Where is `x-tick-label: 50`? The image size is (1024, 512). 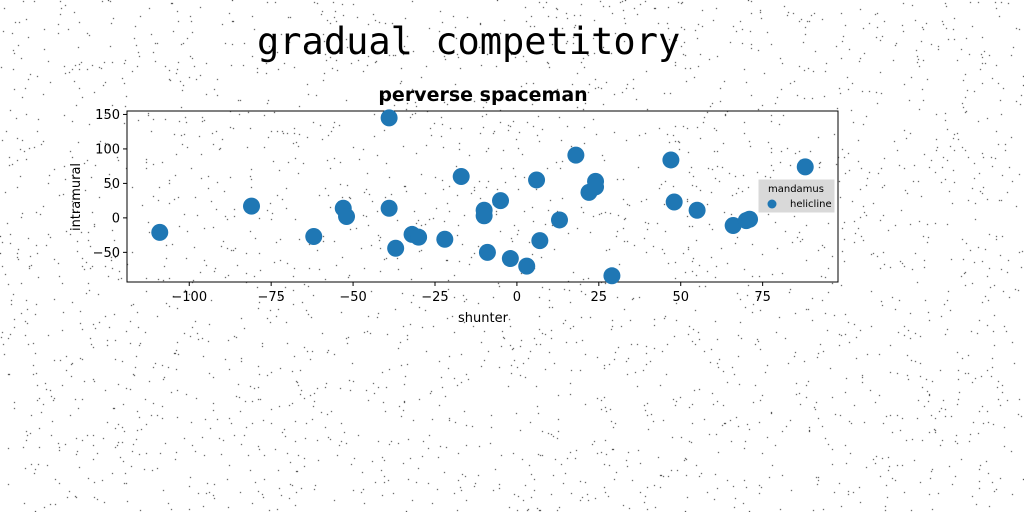 x-tick-label: 50 is located at coordinates (680, 297).